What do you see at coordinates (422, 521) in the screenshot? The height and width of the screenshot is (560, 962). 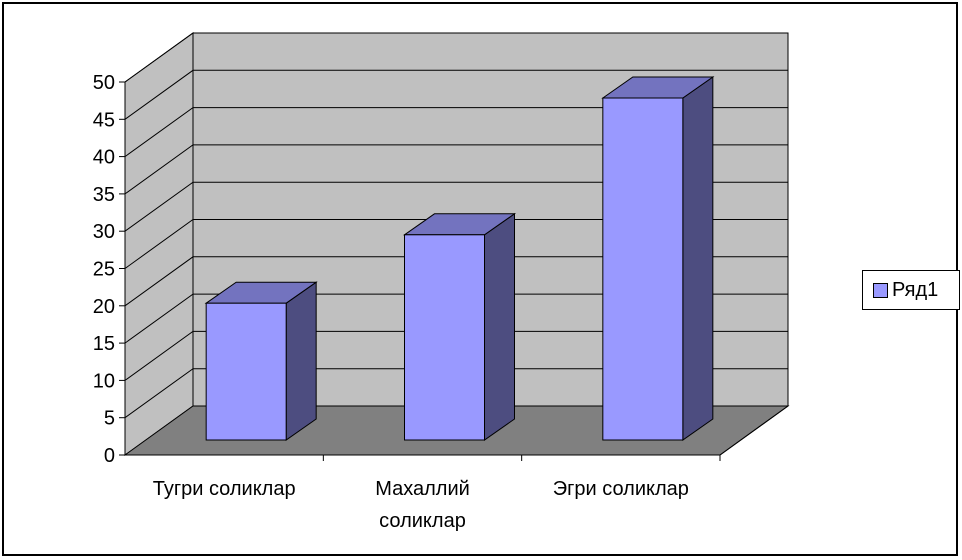 I see `x-tick-label: соликлар` at bounding box center [422, 521].